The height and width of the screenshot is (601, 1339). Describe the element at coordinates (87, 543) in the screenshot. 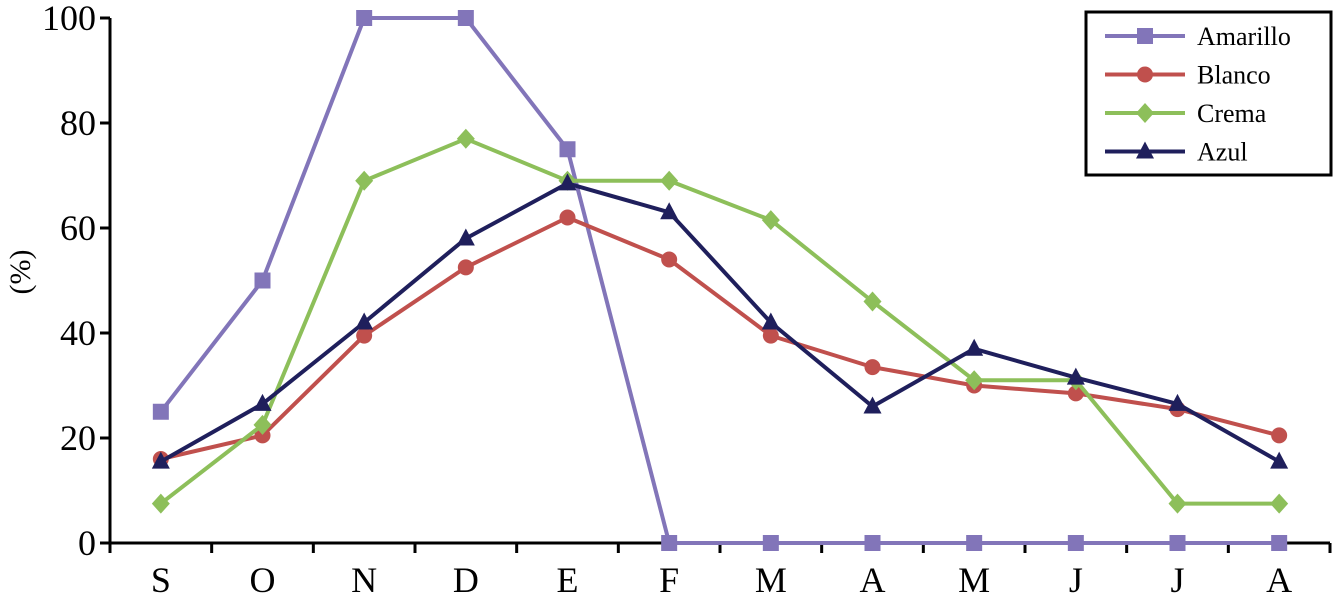

I see `y-tick-label: 0` at that location.